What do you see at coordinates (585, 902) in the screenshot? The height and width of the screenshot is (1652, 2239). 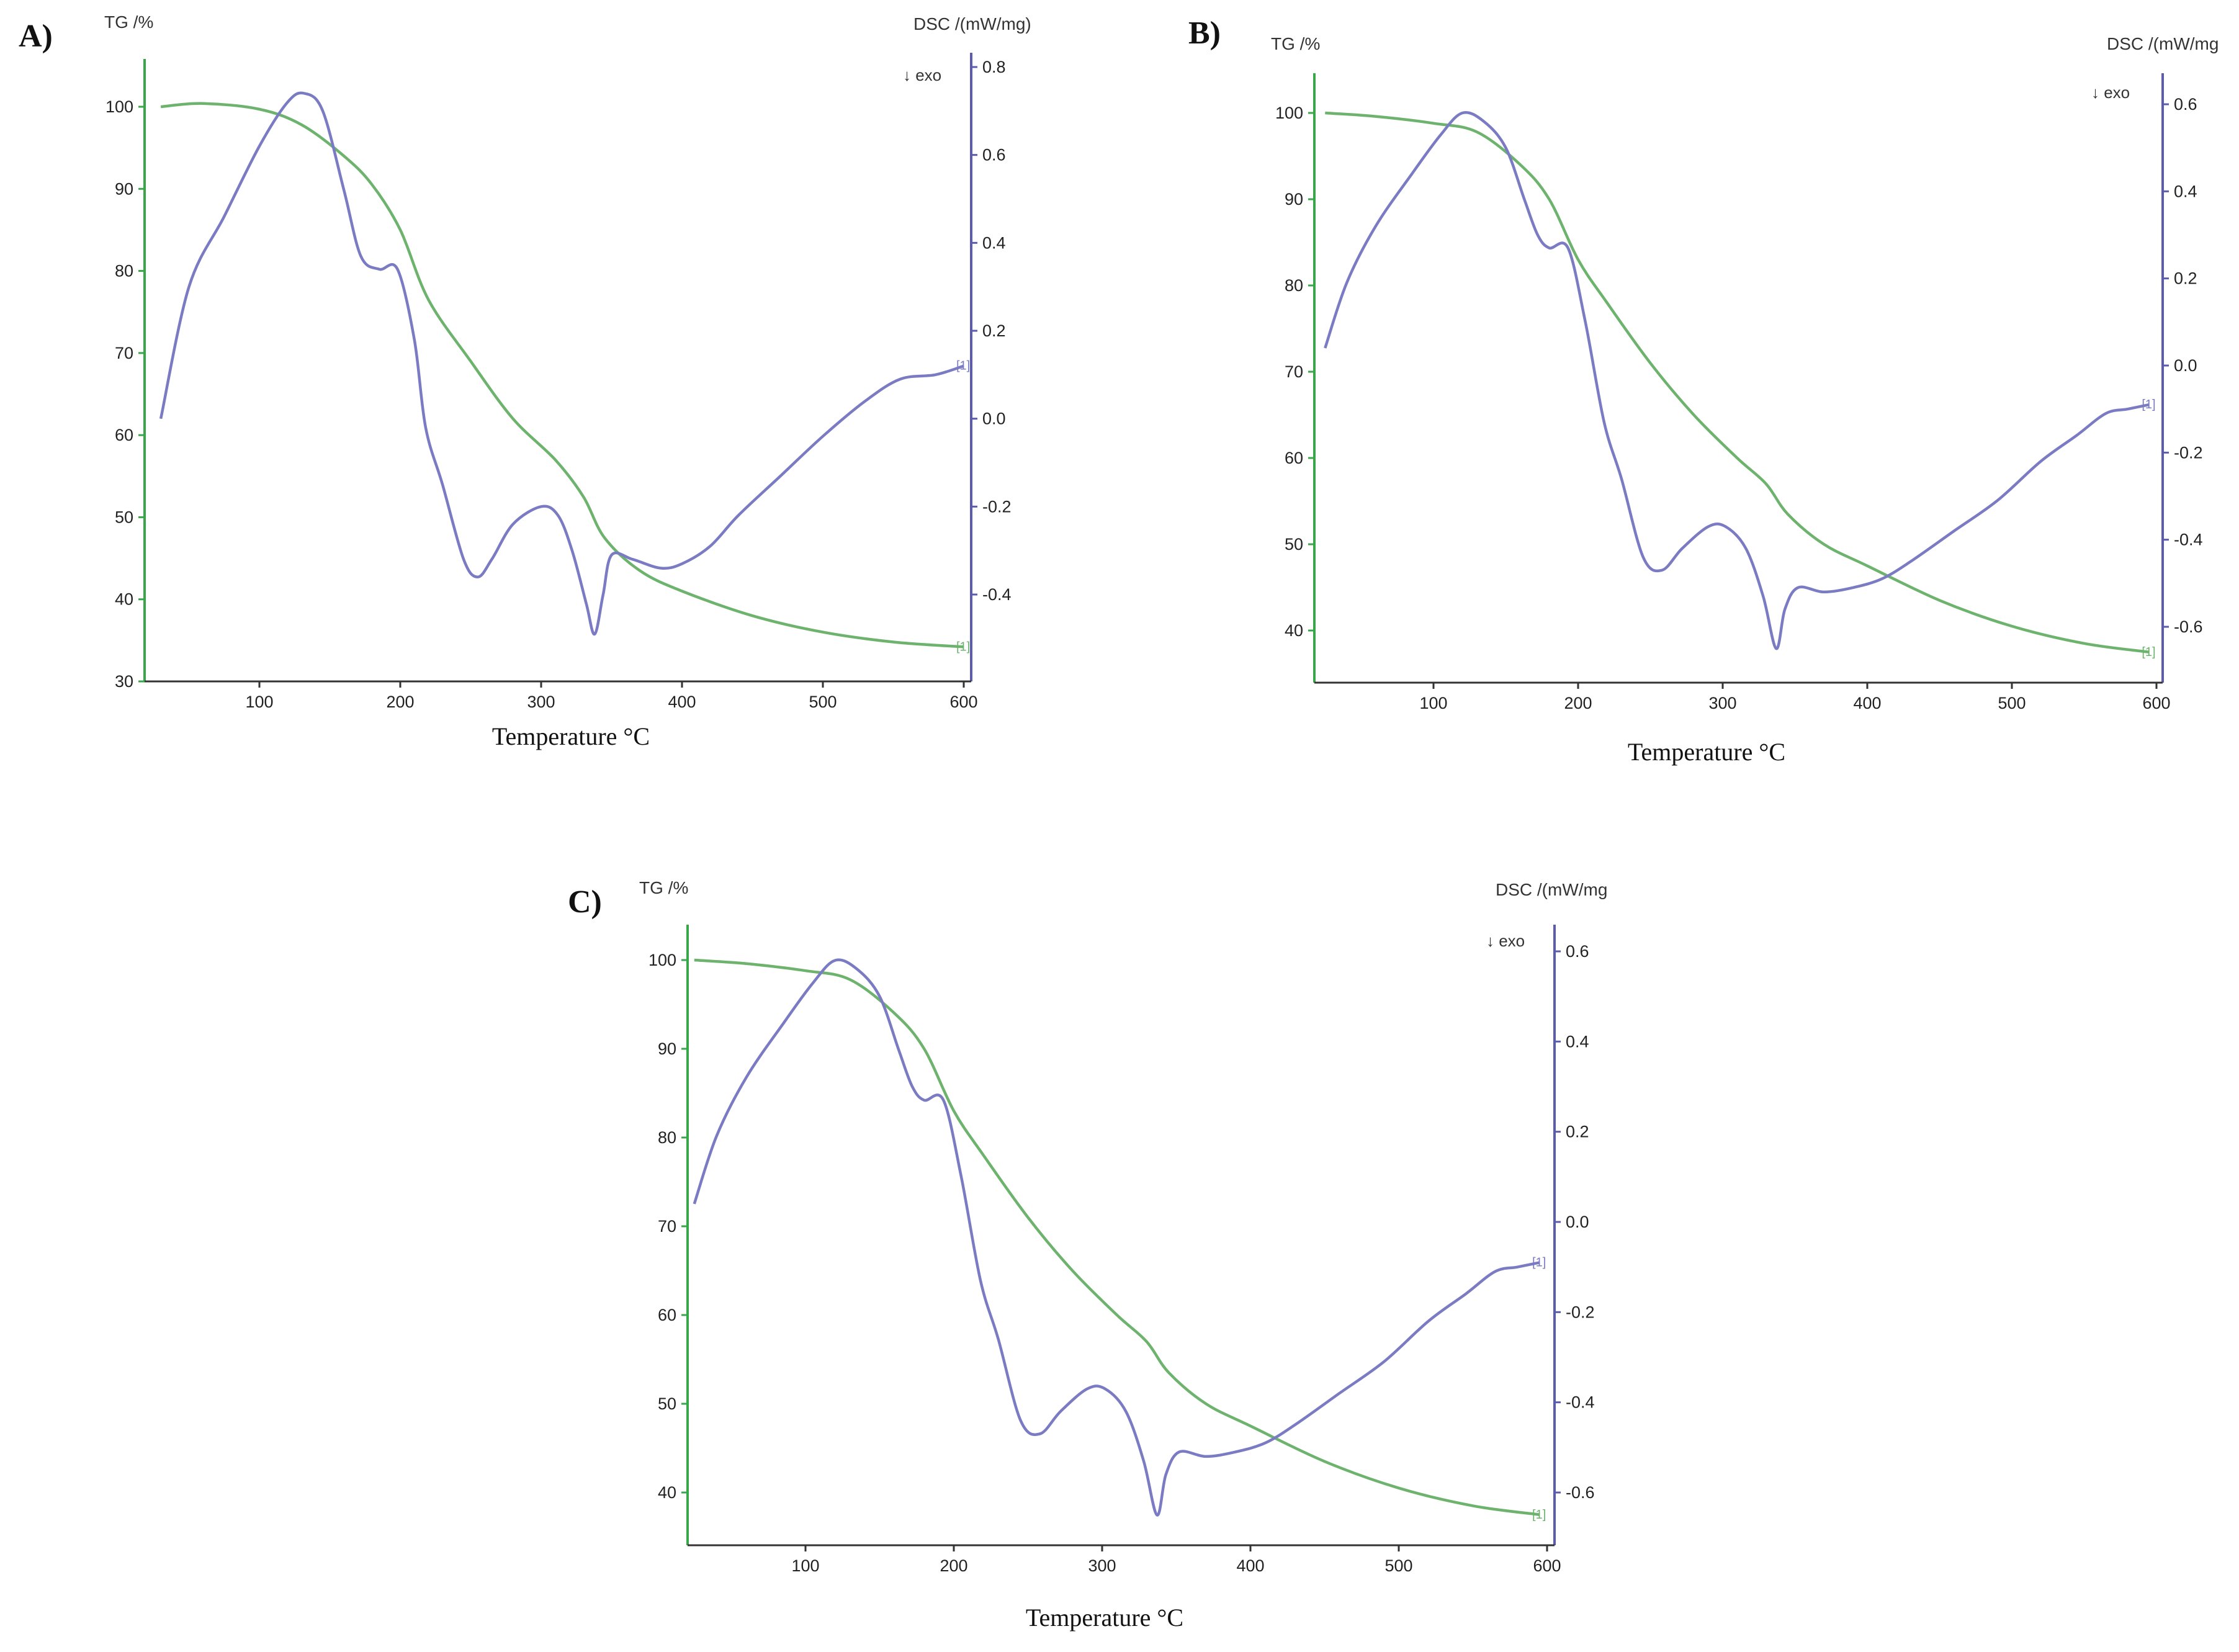 I see `panel-label: C)` at bounding box center [585, 902].